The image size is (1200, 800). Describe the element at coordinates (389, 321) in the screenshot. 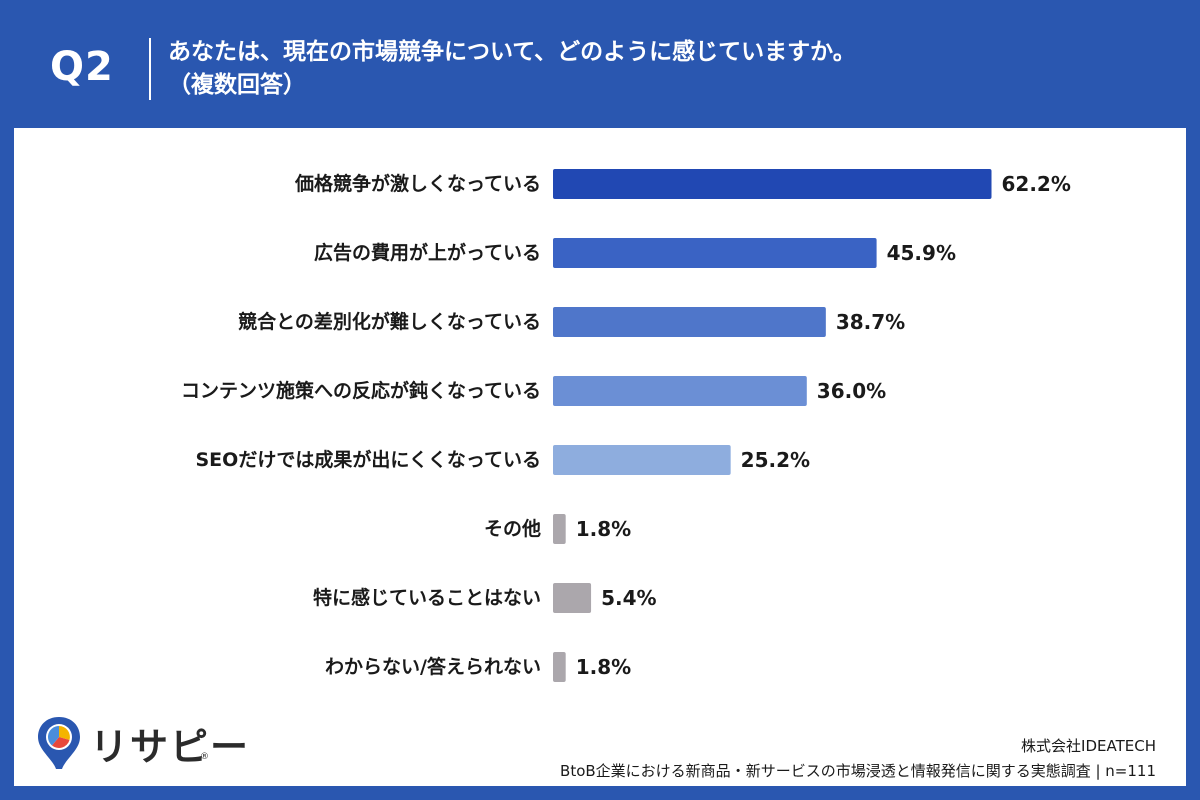

I see `category-label: 競合との差別化が難しくなっている` at that location.